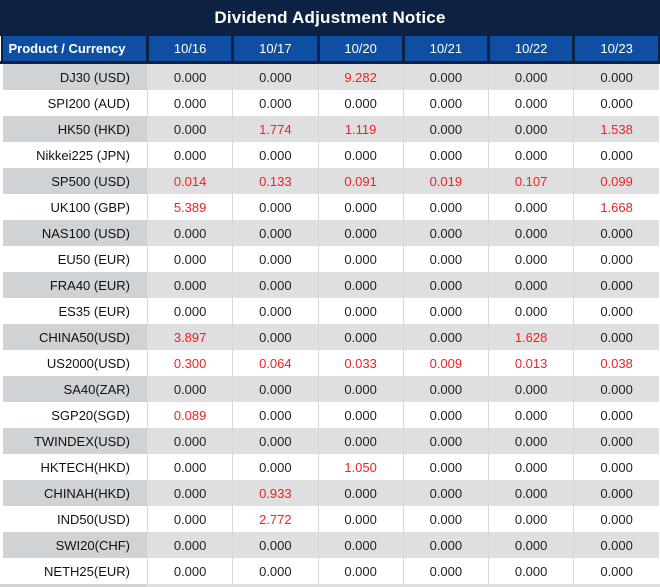 Image resolution: width=660 pixels, height=587 pixels. Describe the element at coordinates (530, 50) in the screenshot. I see `column-header-date: 10/22` at that location.